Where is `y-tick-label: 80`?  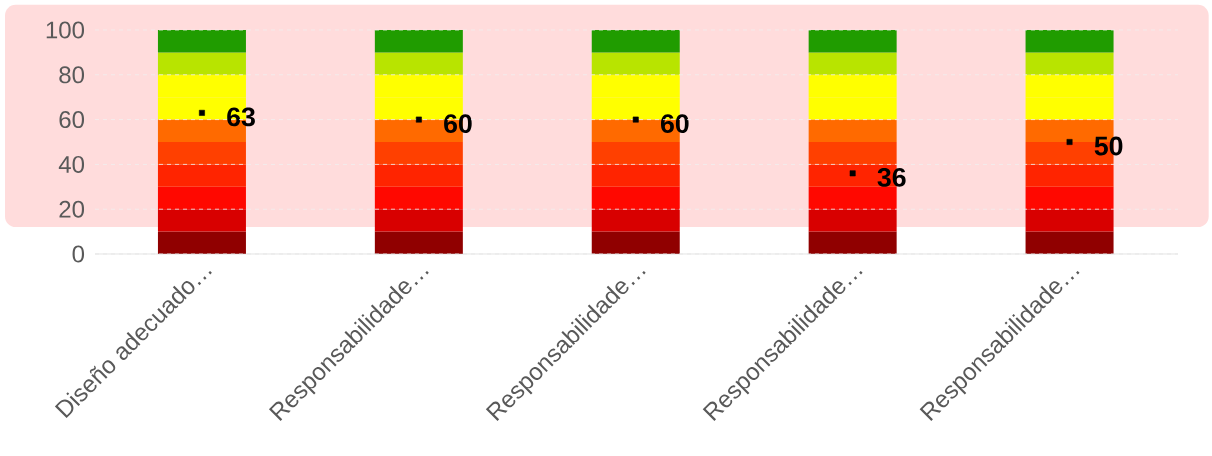 y-tick-label: 80 is located at coordinates (72, 75).